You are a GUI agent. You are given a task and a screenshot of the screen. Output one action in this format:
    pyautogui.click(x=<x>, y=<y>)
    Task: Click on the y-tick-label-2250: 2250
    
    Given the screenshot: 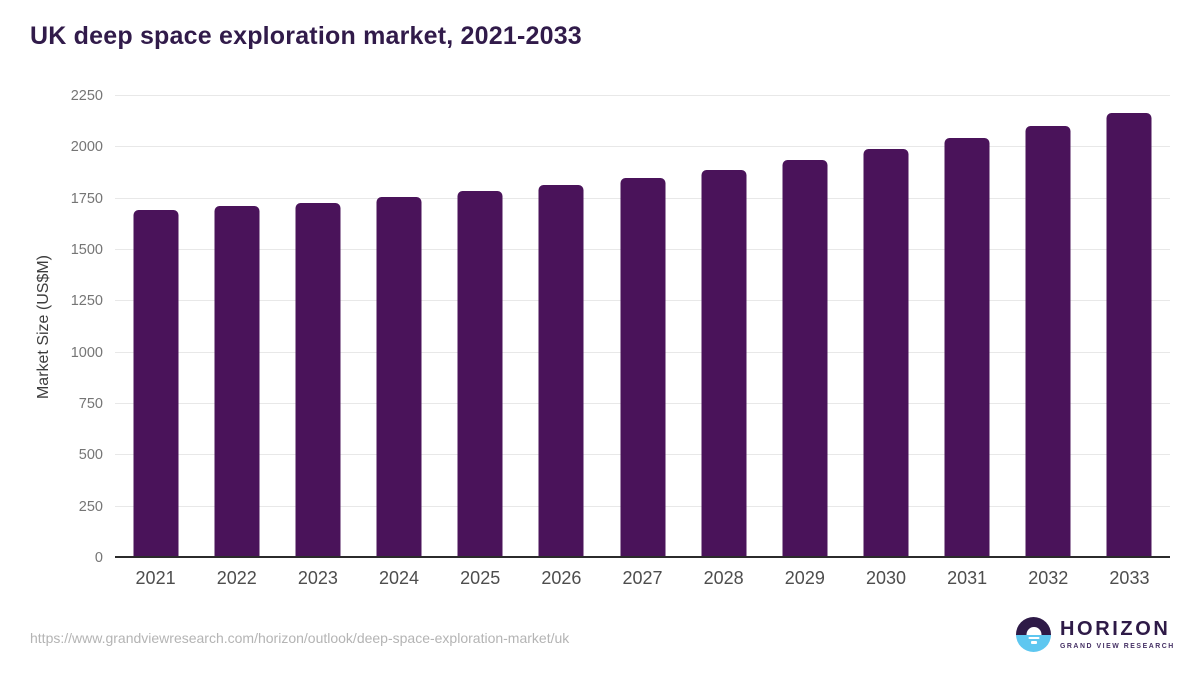 What is the action you would take?
    pyautogui.click(x=86, y=96)
    